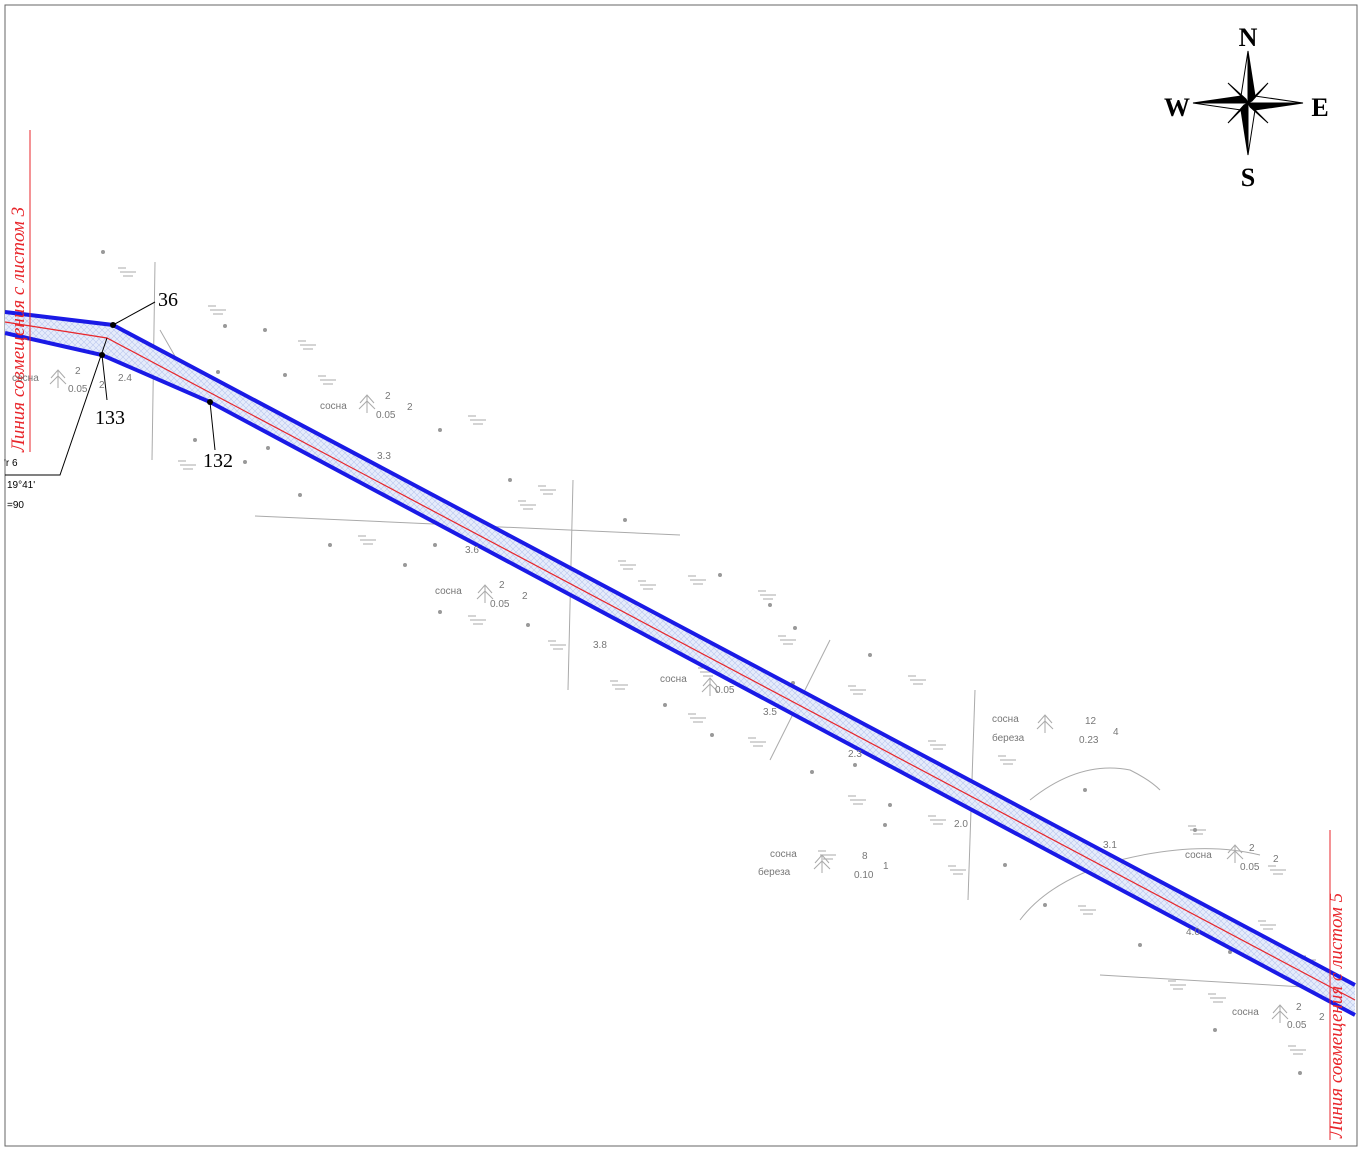 This screenshot has width=1362, height=1149. I want to click on map-label: 3.3, so click(384, 456).